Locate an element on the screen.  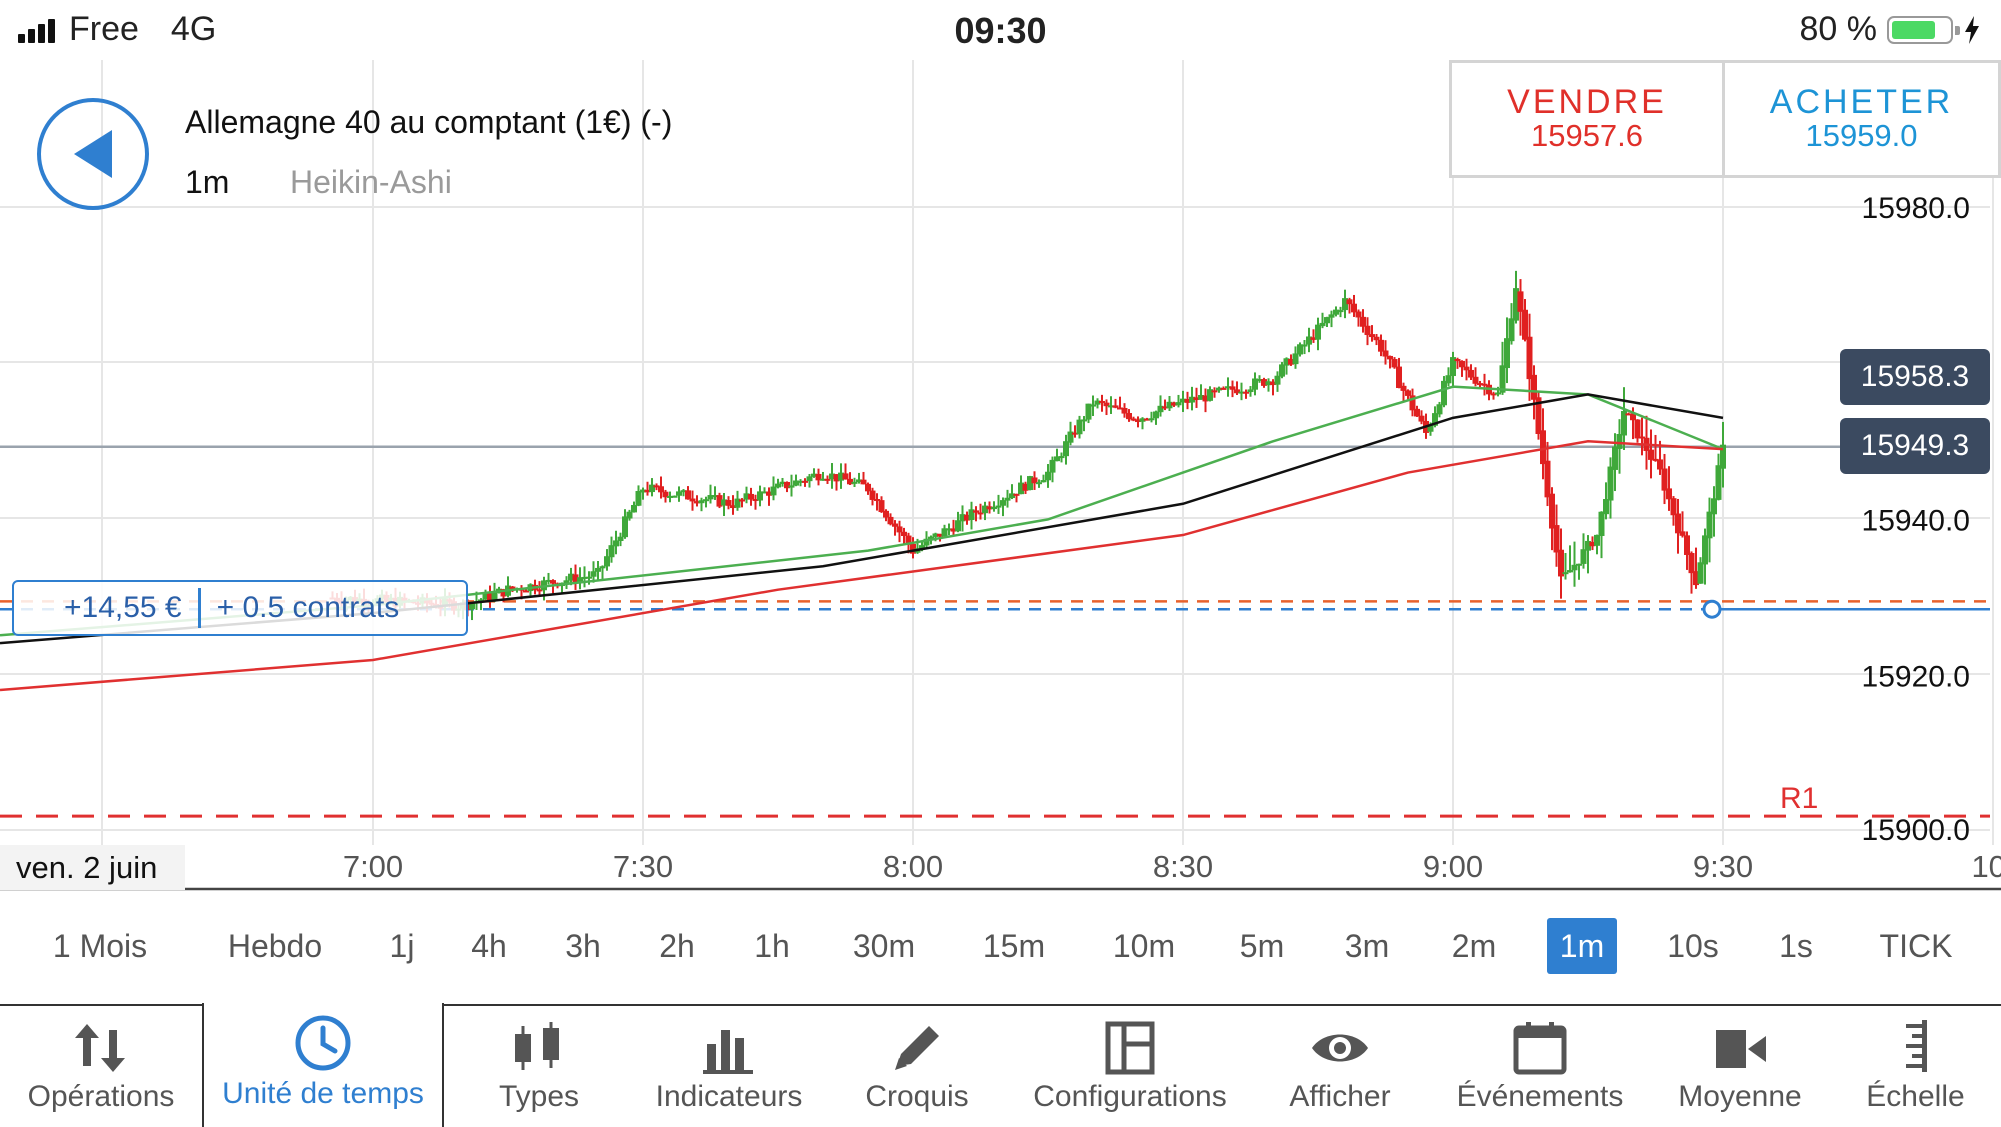
timeframe-1j: 1j is located at coordinates (402, 946).